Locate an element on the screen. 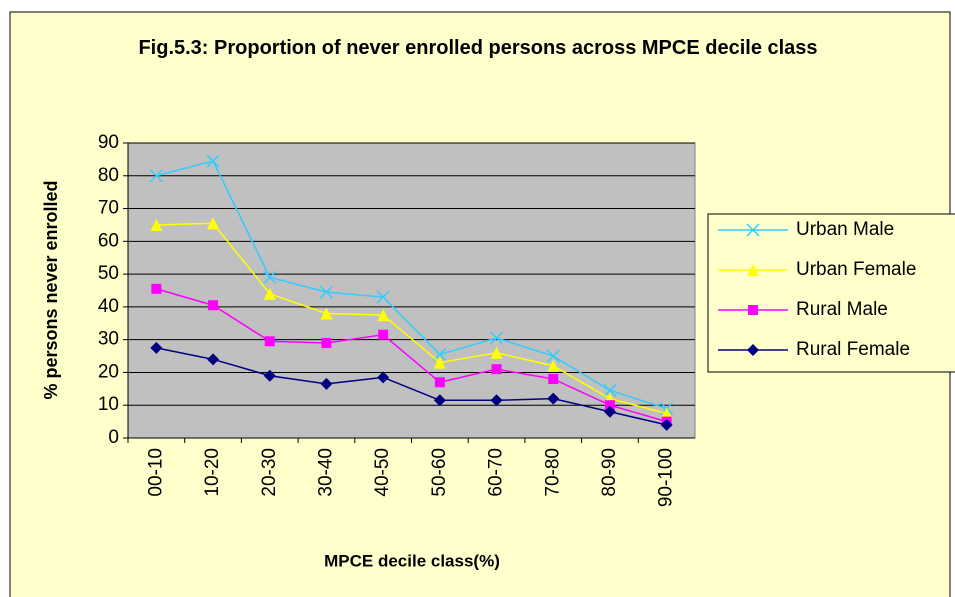 Image resolution: width=955 pixels, height=597 pixels. y-tick-label: 40 is located at coordinates (108, 306).